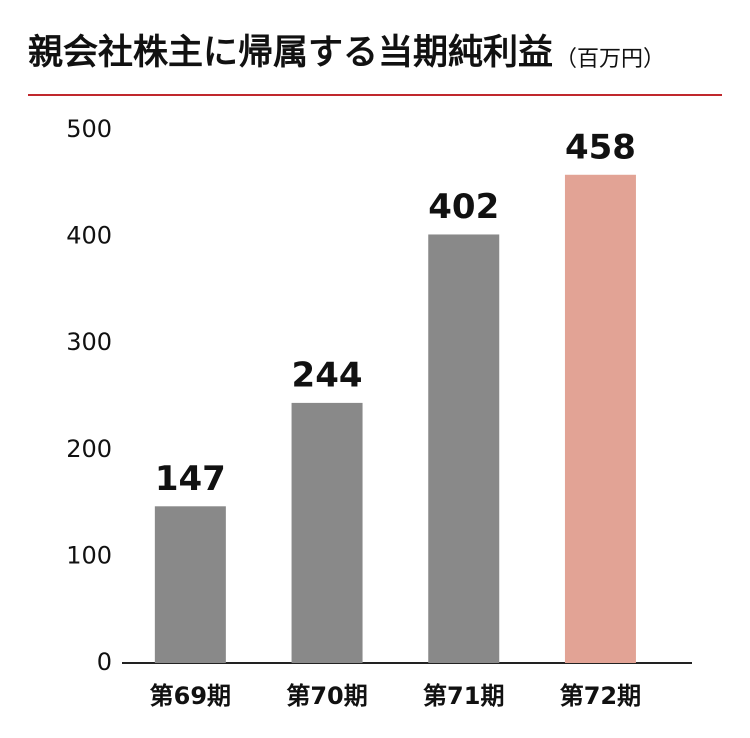 This screenshot has width=750, height=738. Describe the element at coordinates (327, 375) in the screenshot. I see `value-label: 244` at that location.